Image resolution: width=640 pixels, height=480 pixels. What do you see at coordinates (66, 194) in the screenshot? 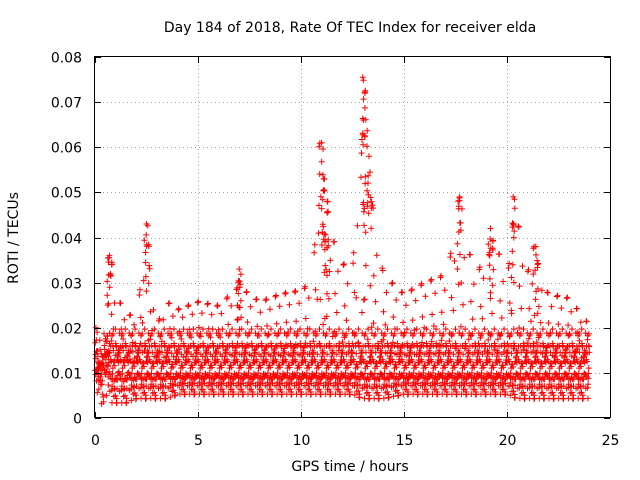
I see `y-tick-label: 0.05` at bounding box center [66, 194].